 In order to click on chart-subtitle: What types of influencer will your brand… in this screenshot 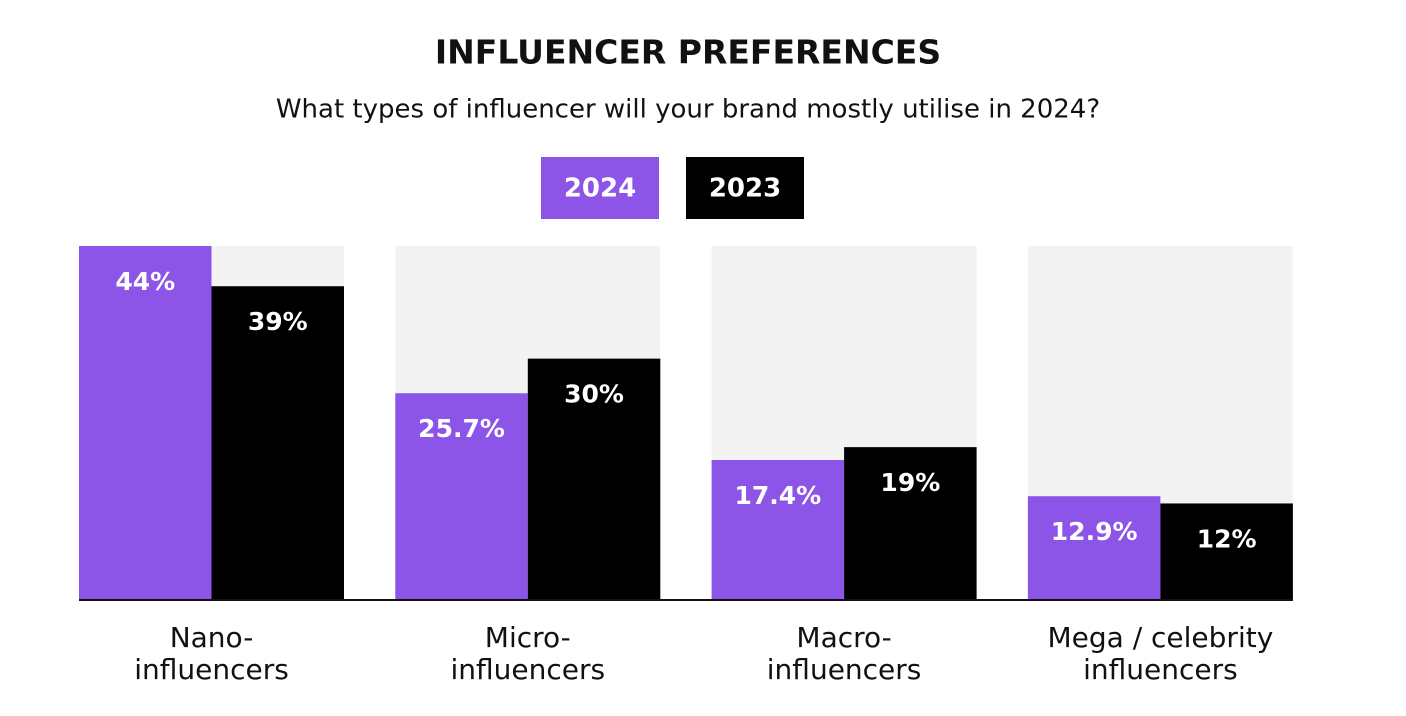, I will do `click(688, 110)`.